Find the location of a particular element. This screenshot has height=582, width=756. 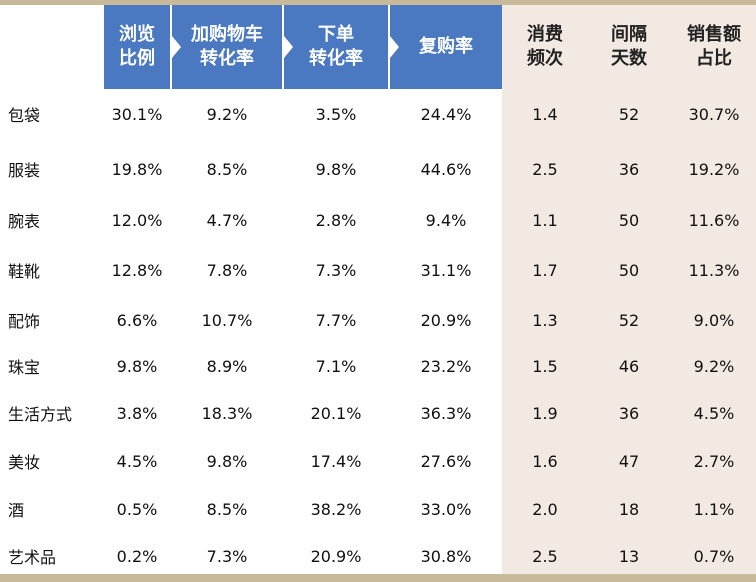

table-cell: 1.1 is located at coordinates (545, 220).